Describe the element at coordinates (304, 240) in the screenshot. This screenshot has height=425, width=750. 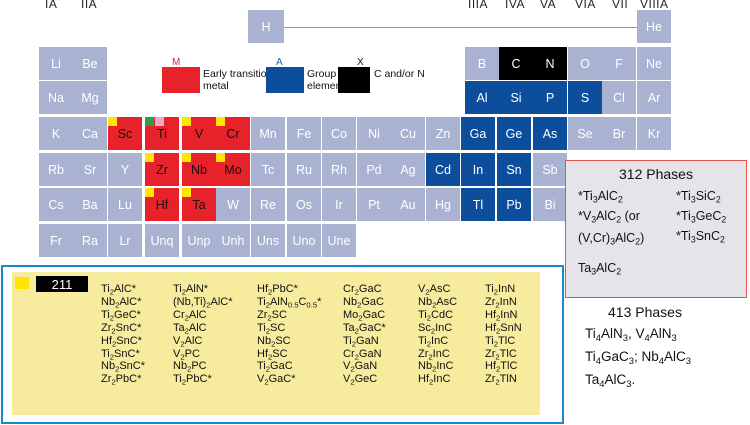
I see `element-cell-uno: Uno` at that location.